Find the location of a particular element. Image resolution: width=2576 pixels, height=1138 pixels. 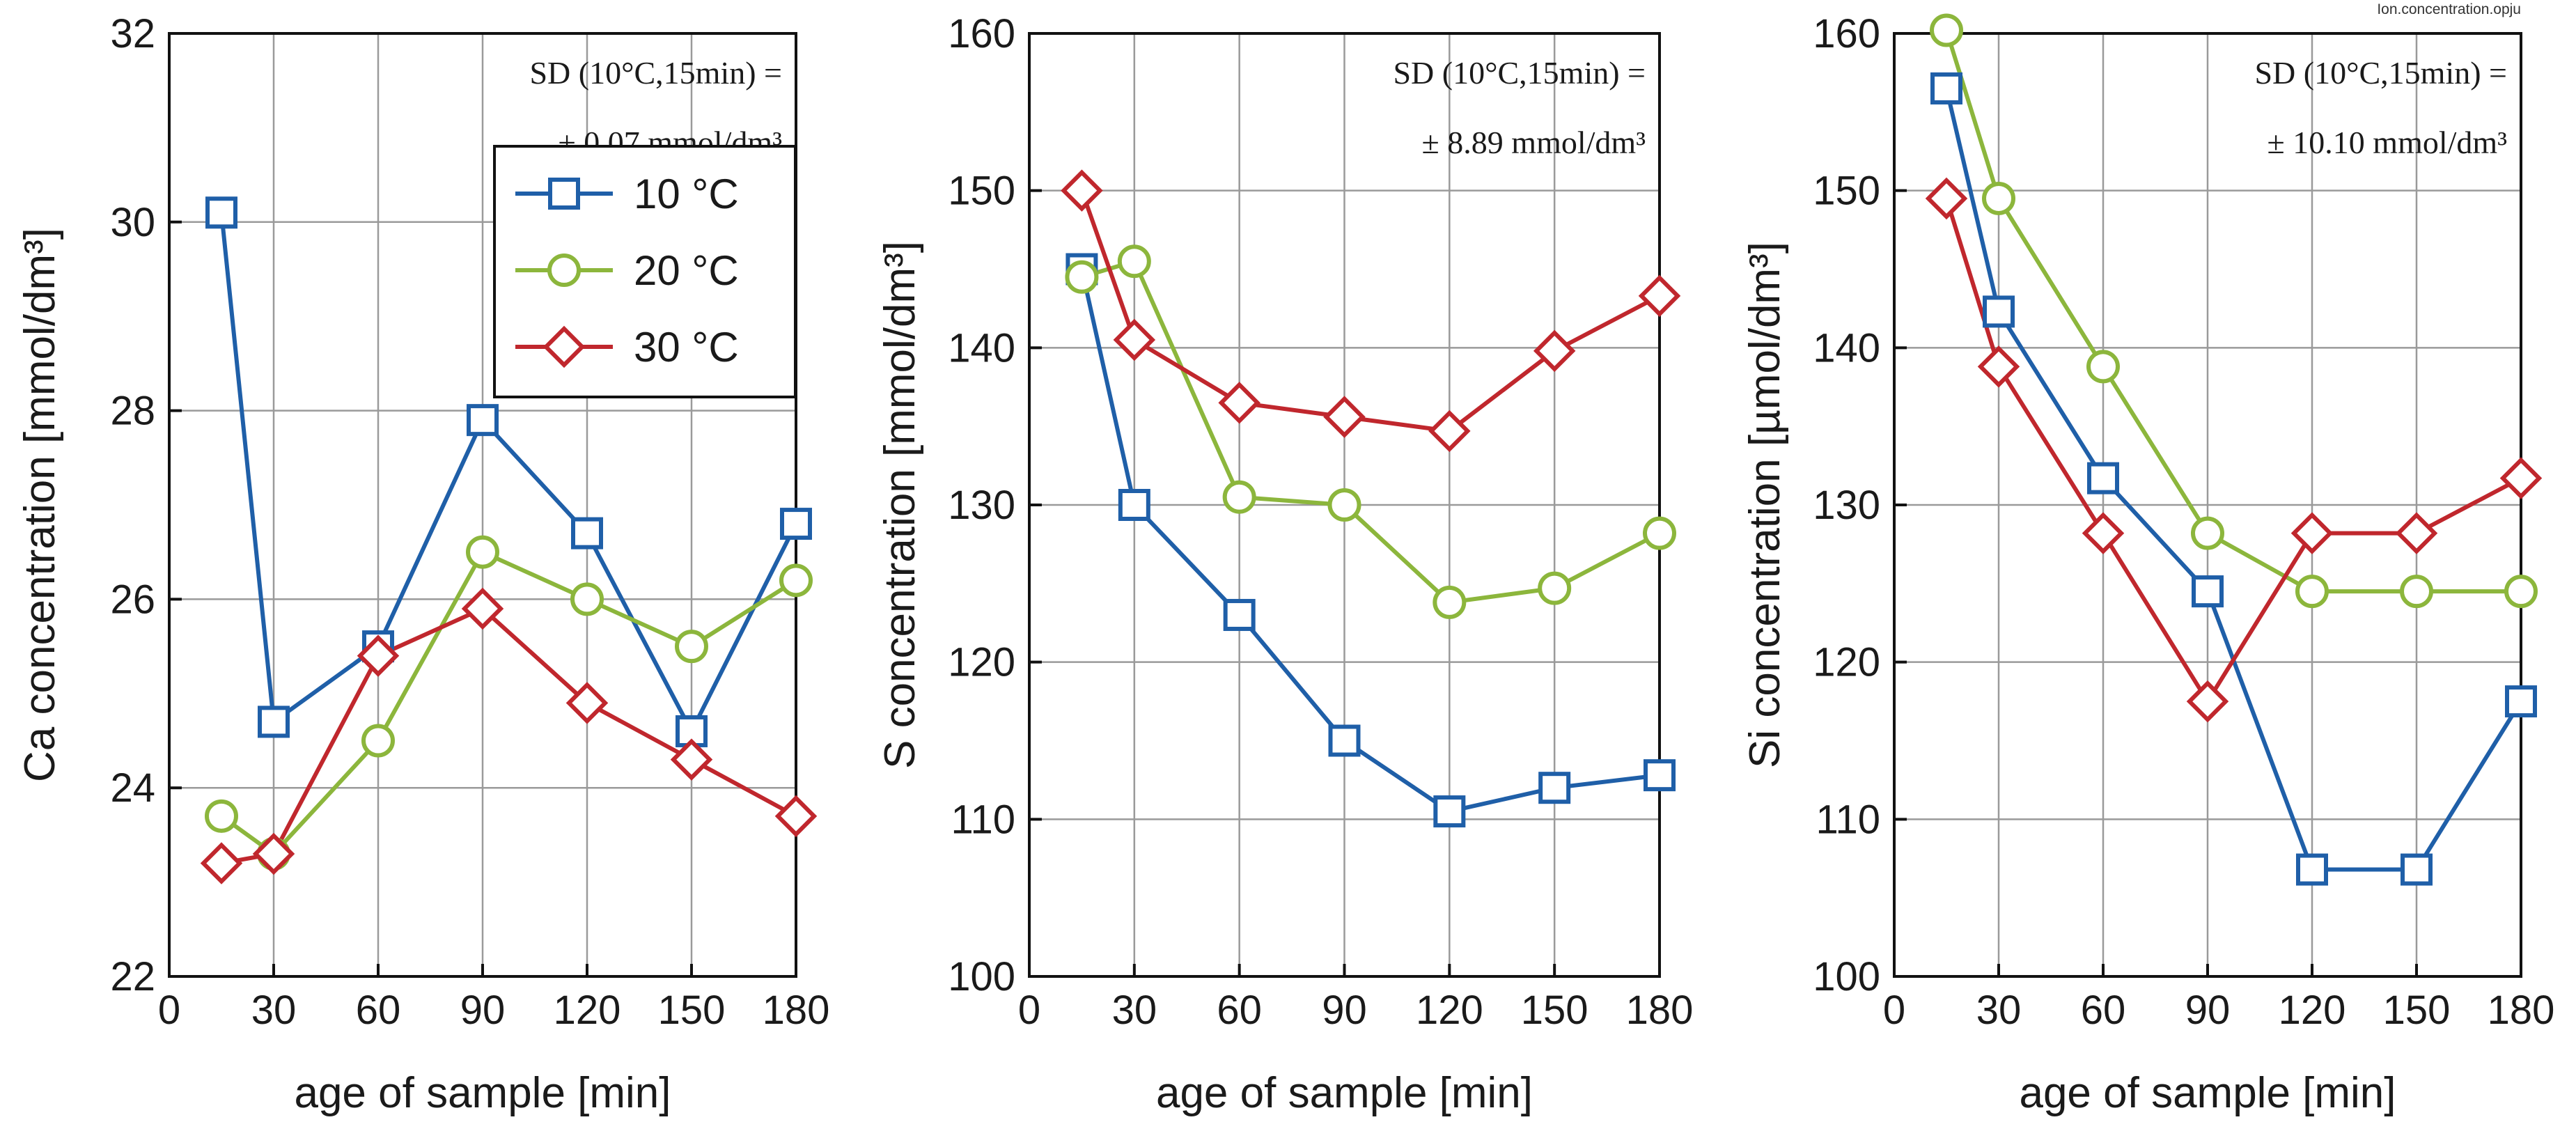

sd-annotation-line: ± 10.10 mmol/dm³ is located at coordinates (2387, 142).